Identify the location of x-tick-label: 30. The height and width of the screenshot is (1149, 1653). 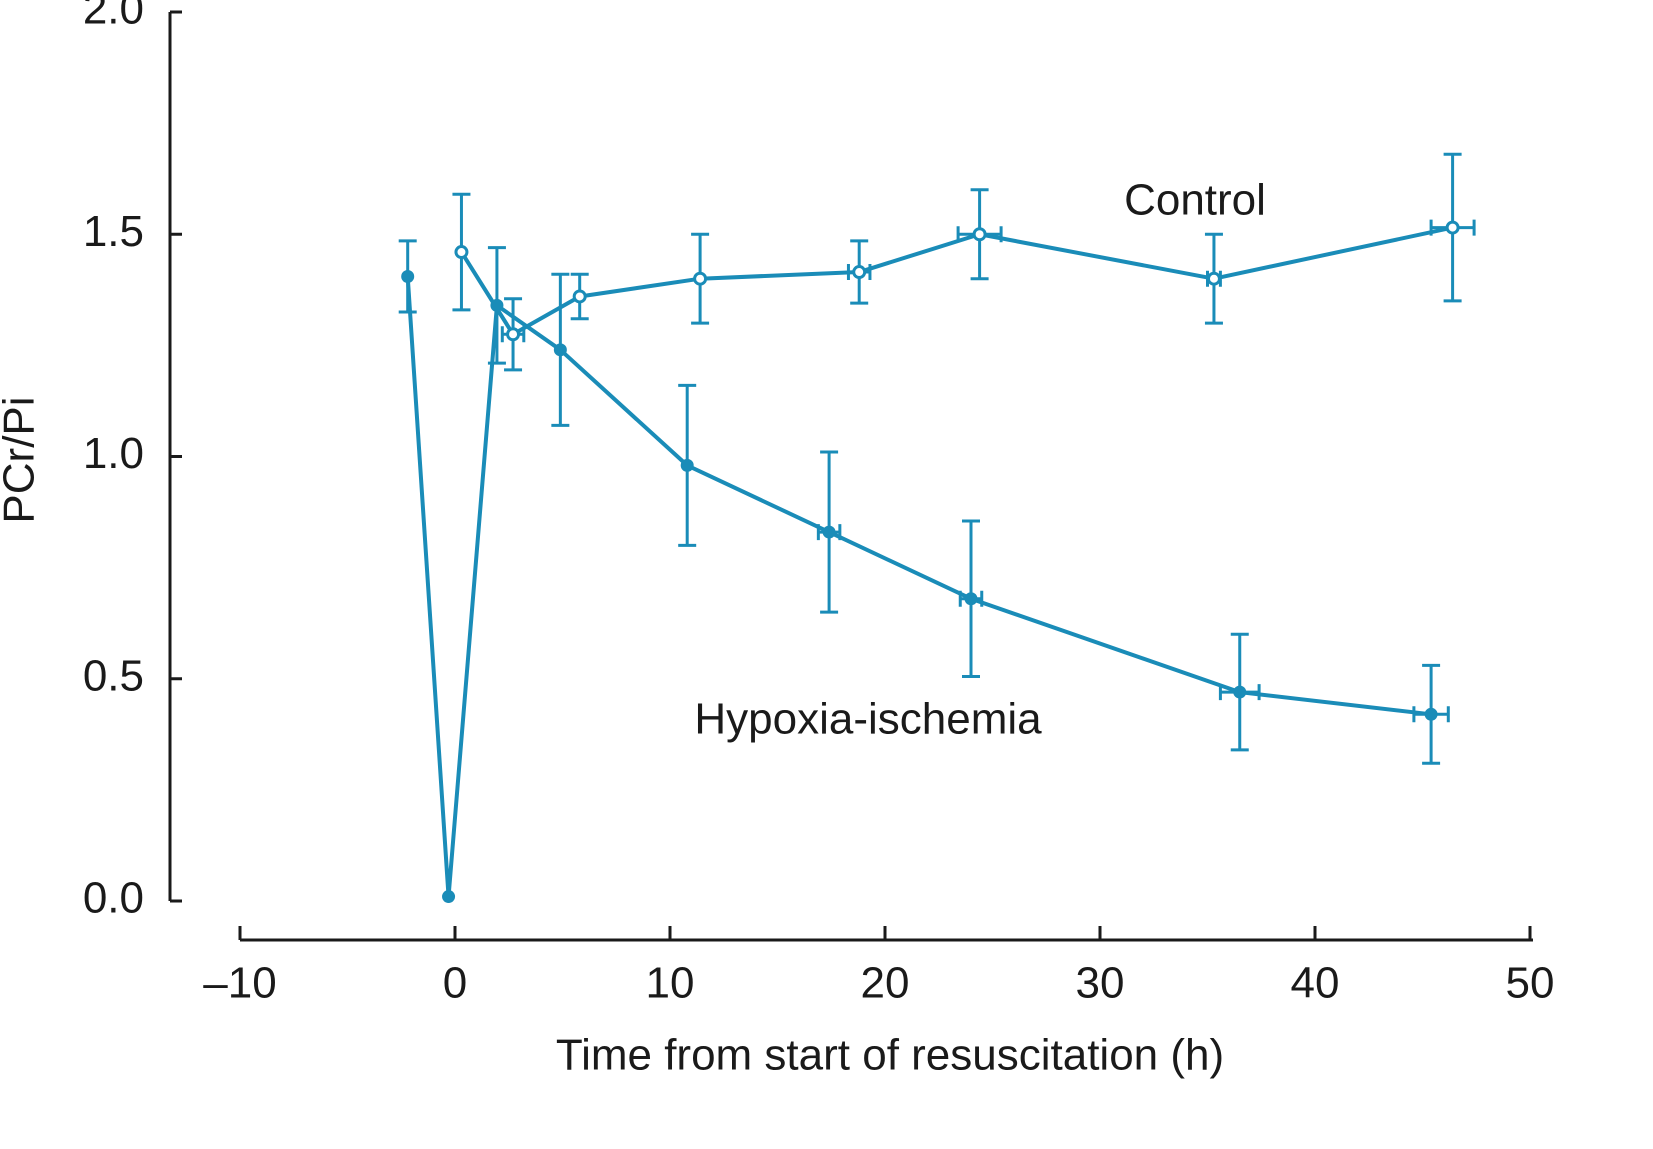
(1100, 983).